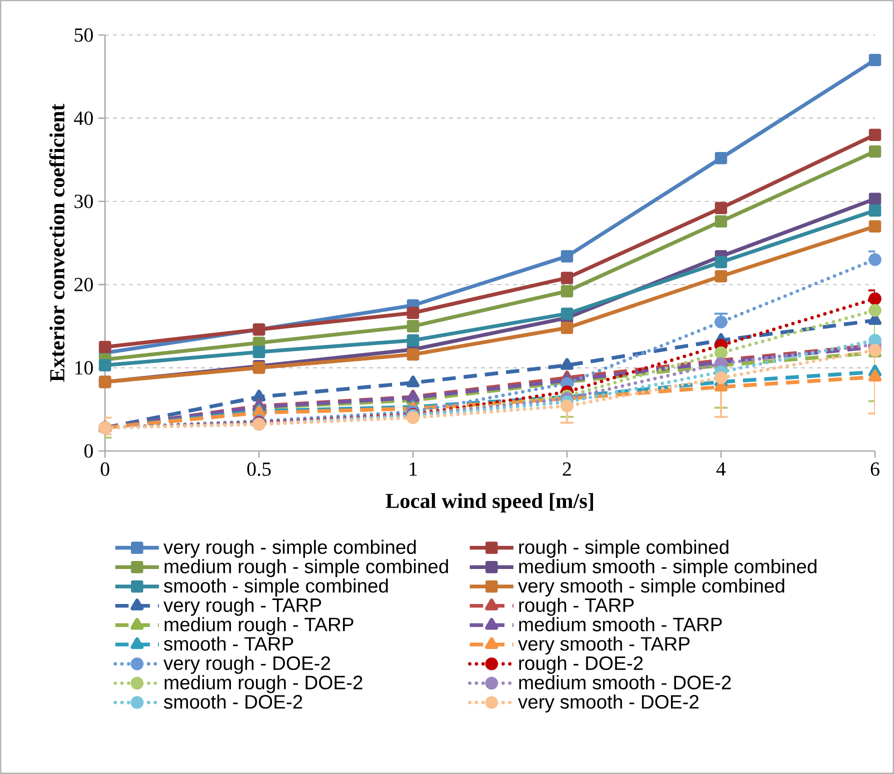 The width and height of the screenshot is (894, 774). What do you see at coordinates (84, 368) in the screenshot?
I see `y-tick-label: 10` at bounding box center [84, 368].